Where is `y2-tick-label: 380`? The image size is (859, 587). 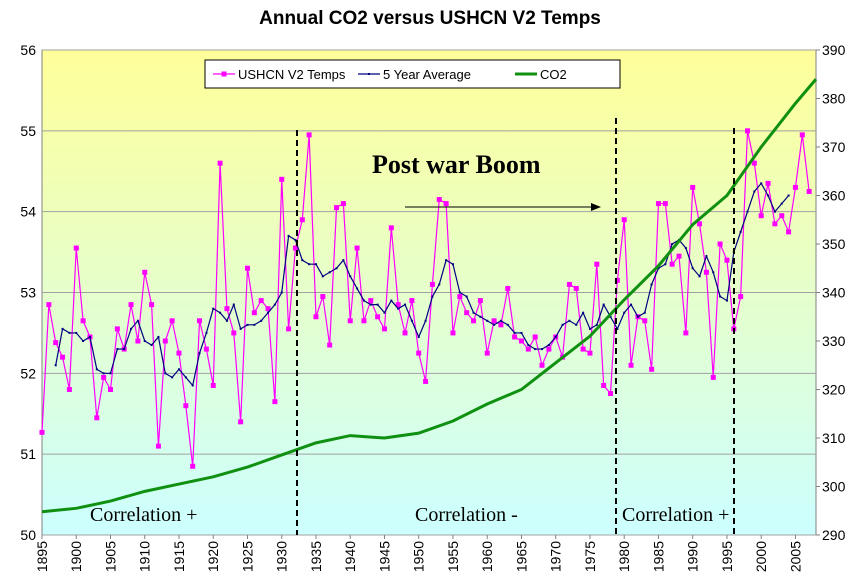
y2-tick-label: 380 is located at coordinates (834, 99).